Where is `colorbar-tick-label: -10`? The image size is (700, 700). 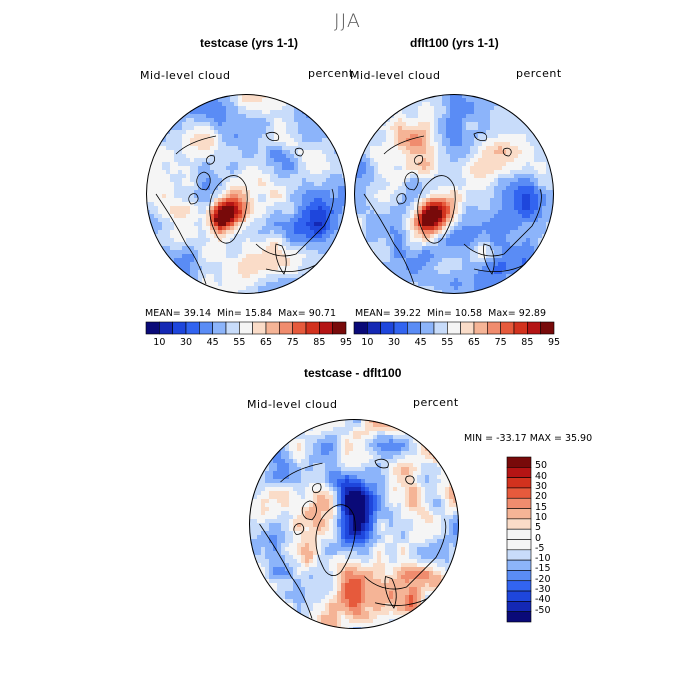 colorbar-tick-label: -10 is located at coordinates (543, 559).